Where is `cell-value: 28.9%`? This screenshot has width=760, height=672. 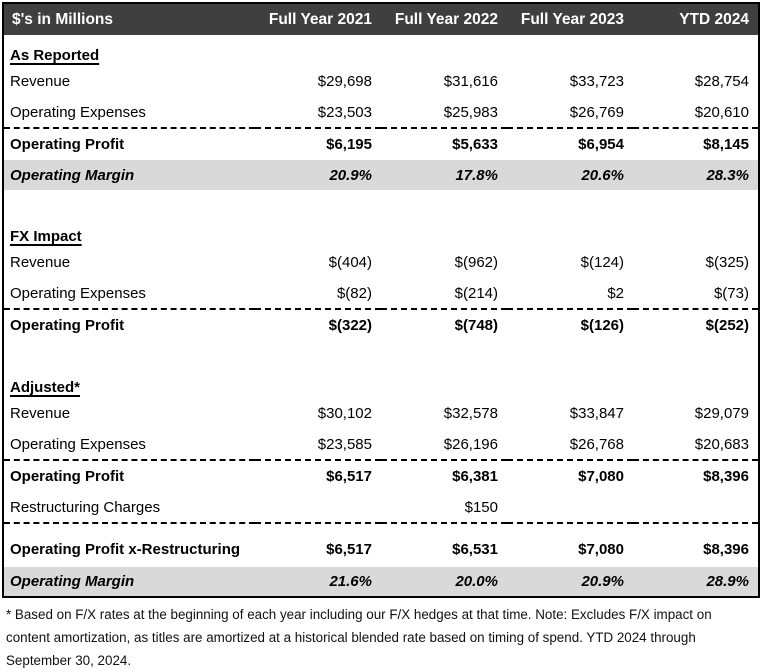
cell-value: 28.9% is located at coordinates (696, 582).